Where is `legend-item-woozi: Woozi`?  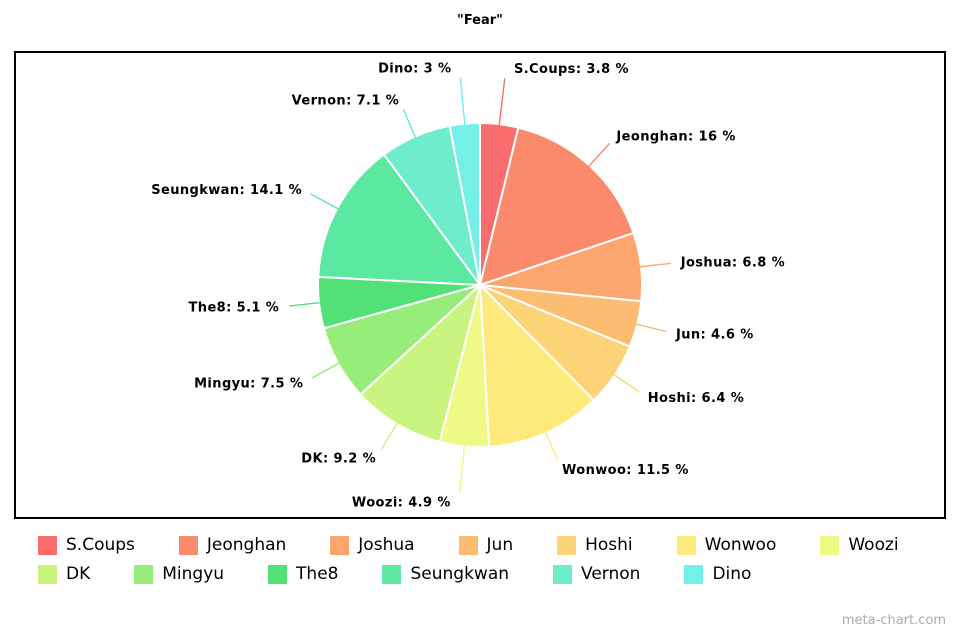
legend-item-woozi: Woozi is located at coordinates (859, 545).